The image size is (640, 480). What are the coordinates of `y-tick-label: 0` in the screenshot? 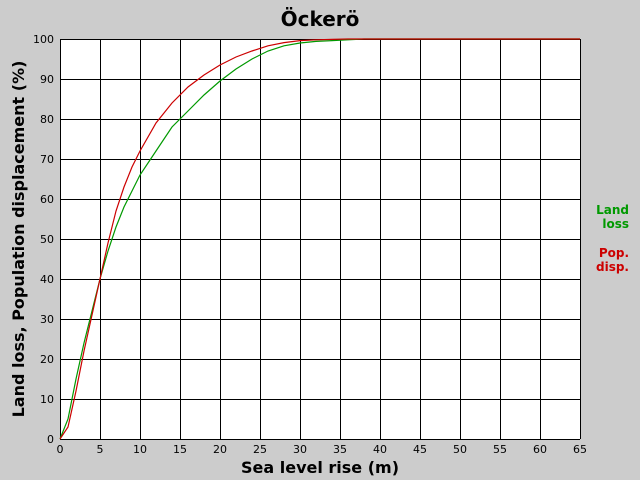 It's located at (50, 439).